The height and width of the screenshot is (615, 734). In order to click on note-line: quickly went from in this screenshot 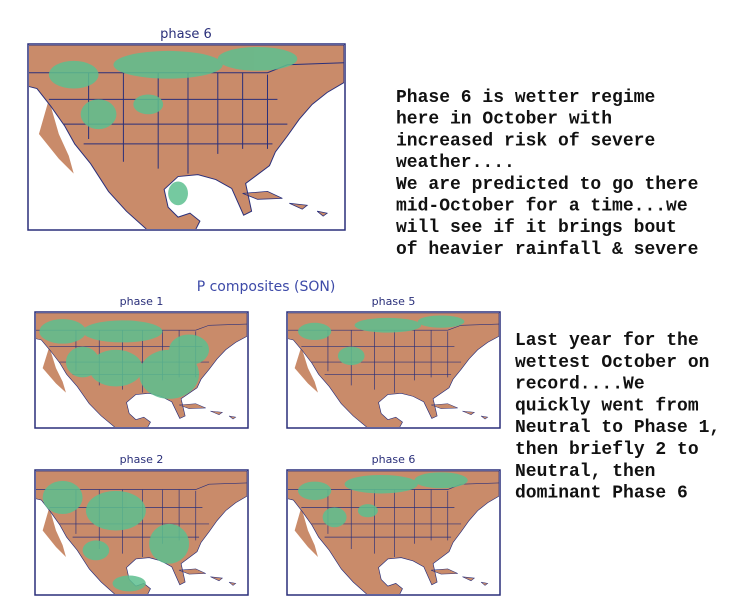, I will do `click(607, 406)`.